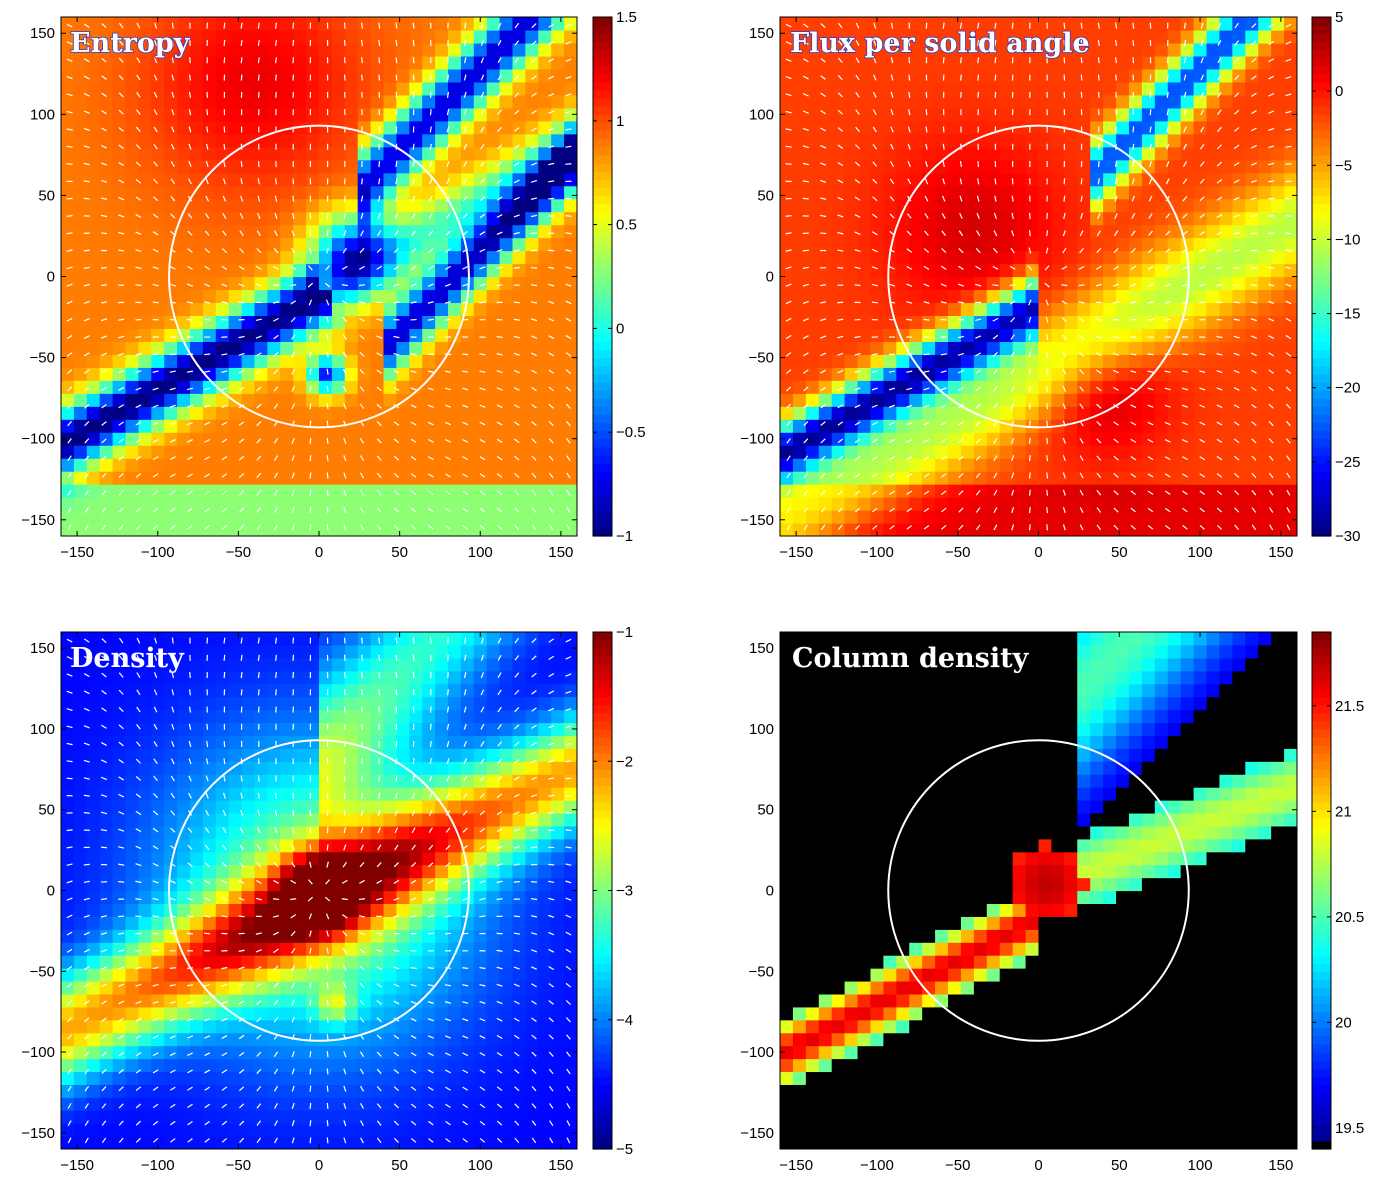 The height and width of the screenshot is (1183, 1388). Describe the element at coordinates (1347, 314) in the screenshot. I see `colorbar-tick-label: −15` at that location.